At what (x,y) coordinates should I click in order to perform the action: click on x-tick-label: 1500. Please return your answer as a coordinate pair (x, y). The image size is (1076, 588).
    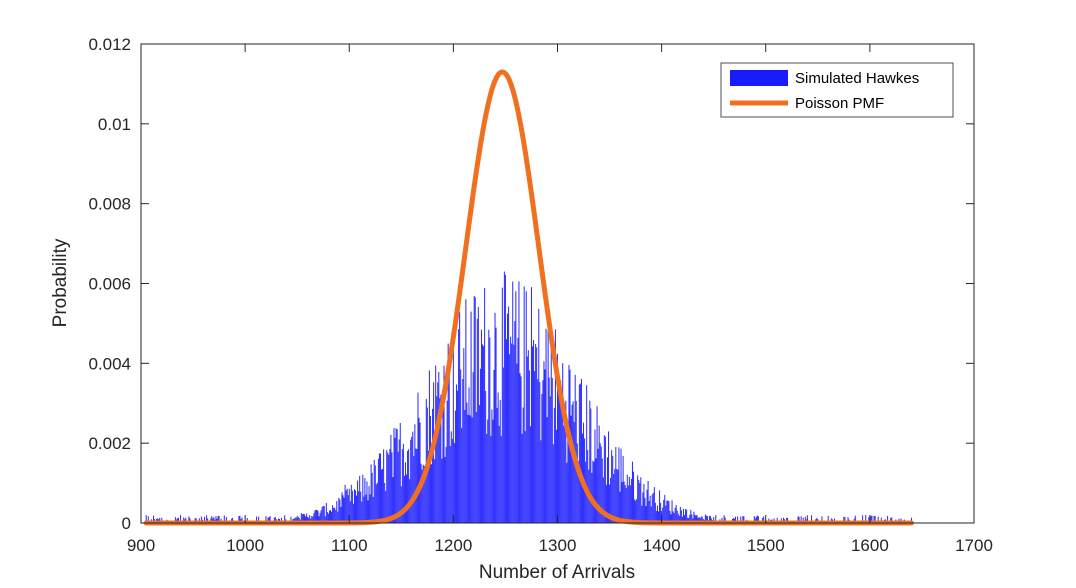
    Looking at the image, I should click on (766, 545).